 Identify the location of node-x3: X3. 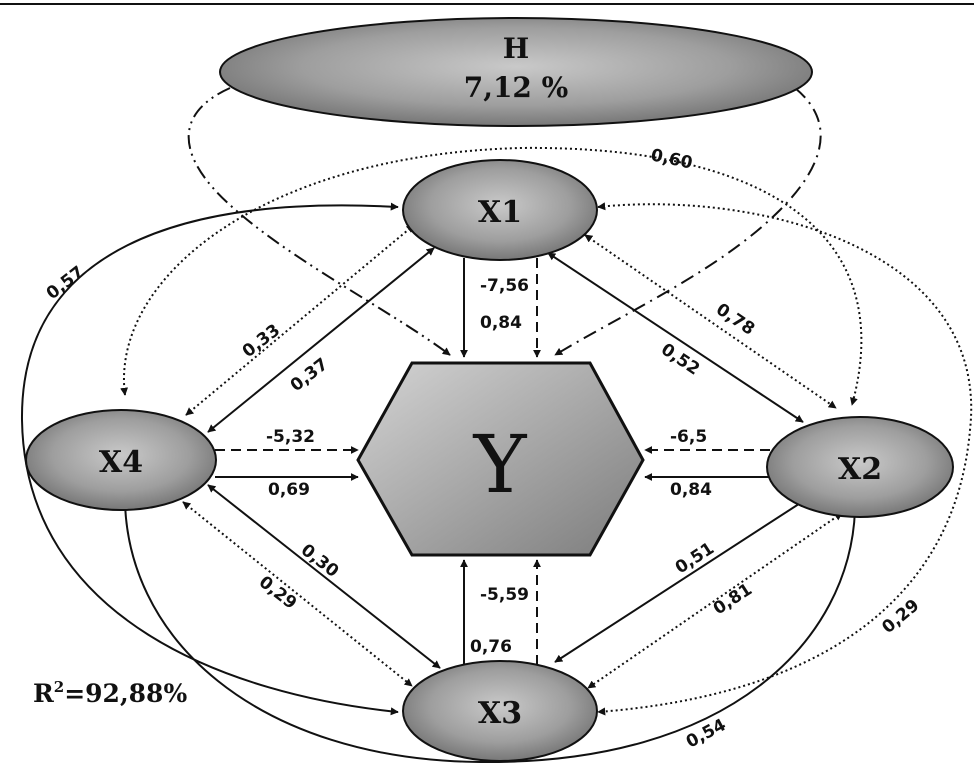
(500, 711).